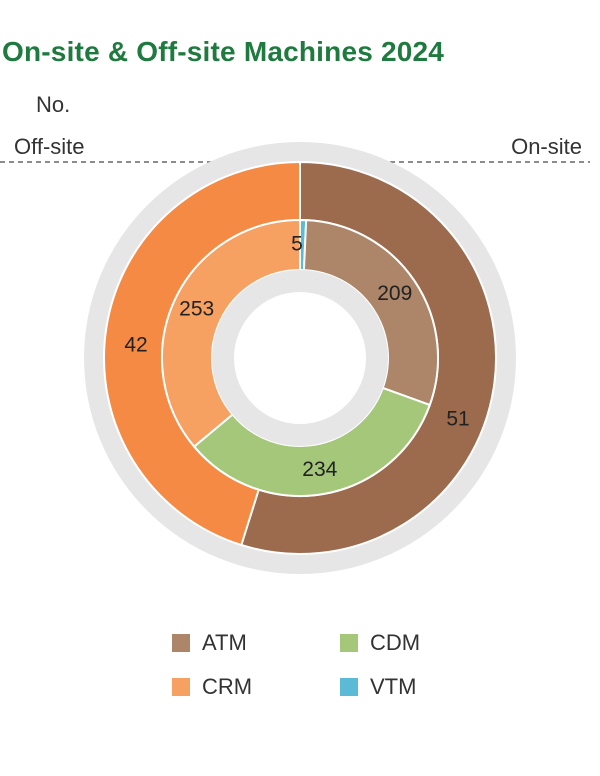  I want to click on legend-item-crm: CRM, so click(212, 687).